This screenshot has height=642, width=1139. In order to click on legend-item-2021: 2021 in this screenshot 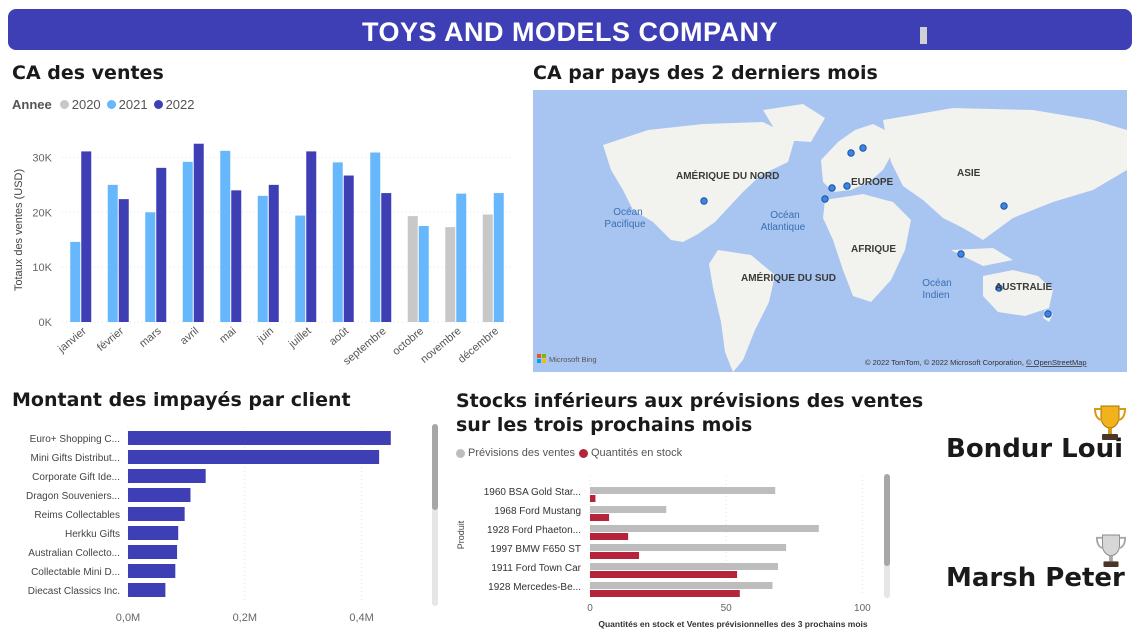, I will do `click(127, 104)`.